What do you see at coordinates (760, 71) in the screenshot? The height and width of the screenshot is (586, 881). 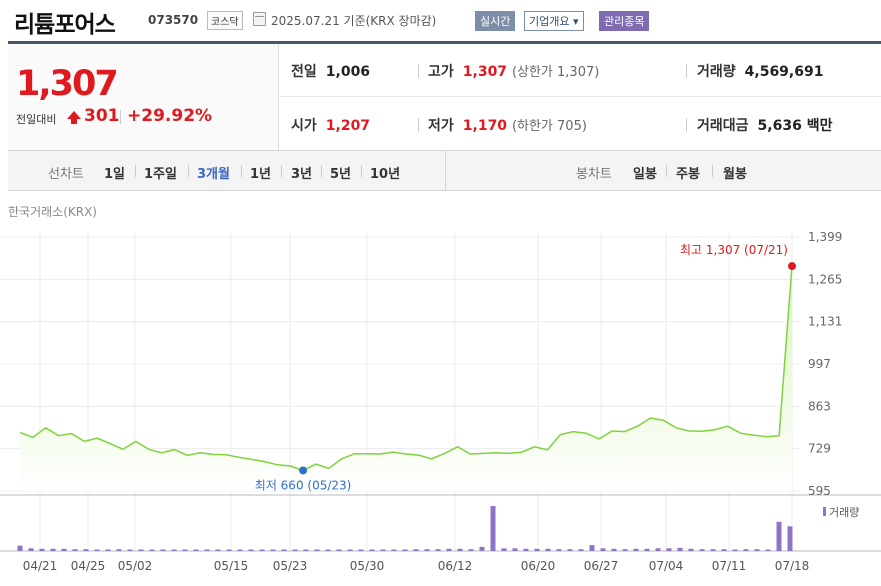 I see `volume: 거래량 4,569,691` at bounding box center [760, 71].